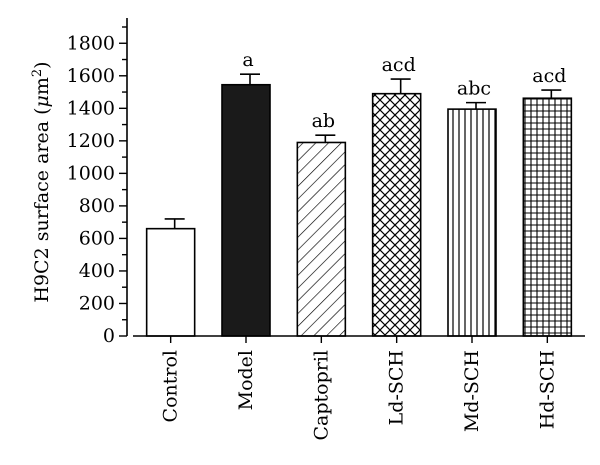 The width and height of the screenshot is (600, 465). What do you see at coordinates (97, 303) in the screenshot?
I see `y-tick-label: 200` at bounding box center [97, 303].